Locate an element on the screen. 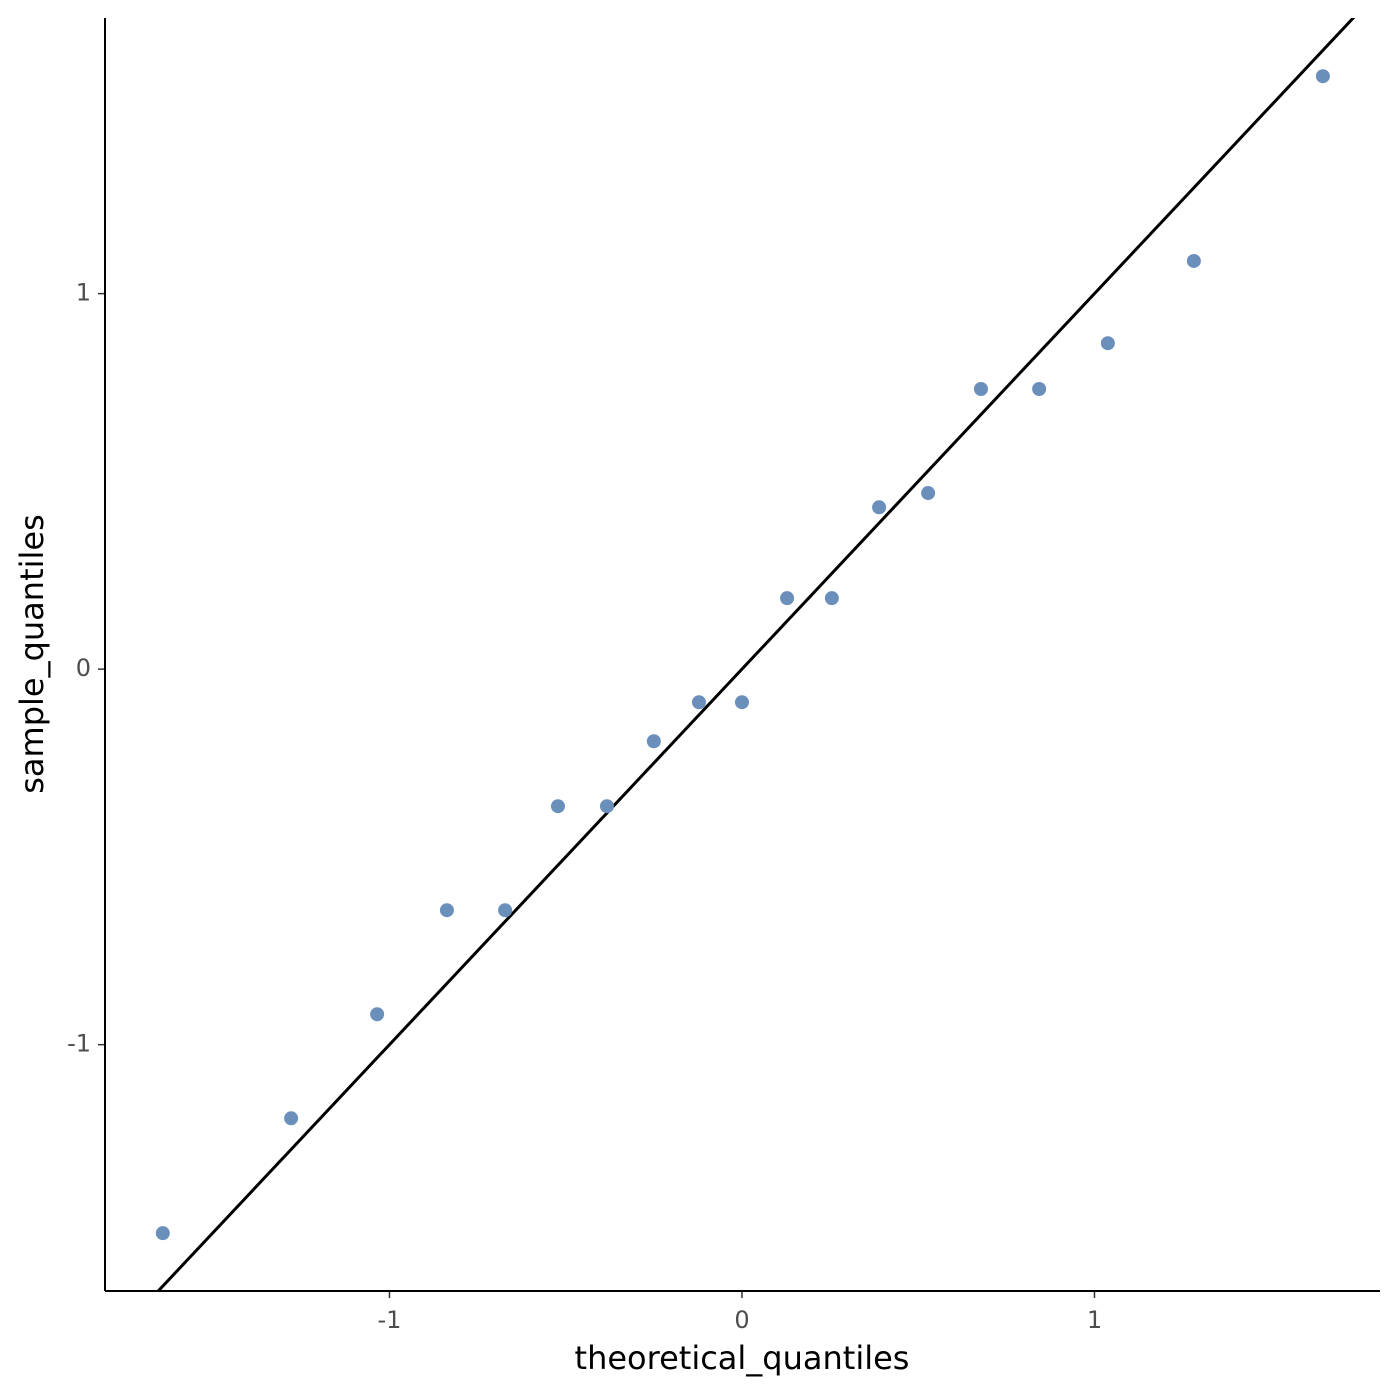 The width and height of the screenshot is (1400, 1400). y-tick-label: -1 is located at coordinates (79, 1044).